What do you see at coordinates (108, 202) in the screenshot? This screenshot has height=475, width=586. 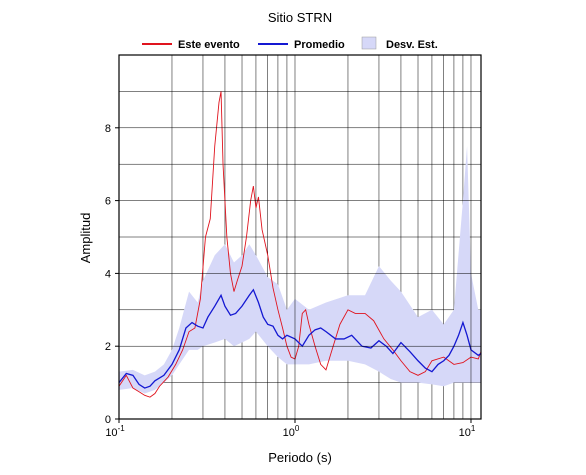 I see `y-tick-label: 6` at bounding box center [108, 202].